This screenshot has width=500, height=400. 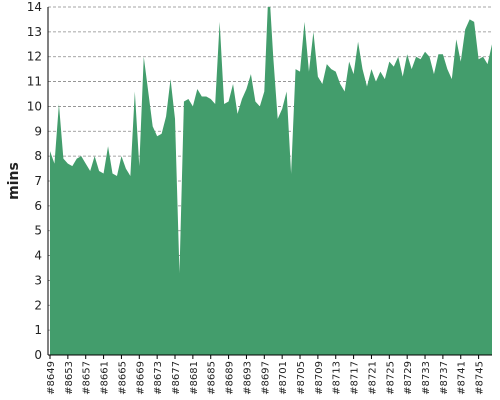 What do you see at coordinates (372, 378) in the screenshot?
I see `x-tick-label: #8721` at bounding box center [372, 378].